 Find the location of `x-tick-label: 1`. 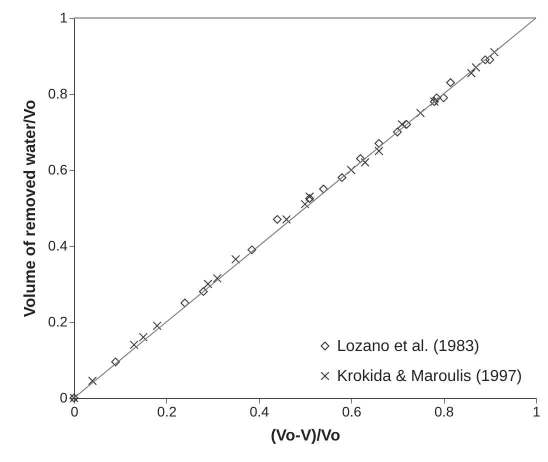

x-tick-label: 1 is located at coordinates (536, 412).